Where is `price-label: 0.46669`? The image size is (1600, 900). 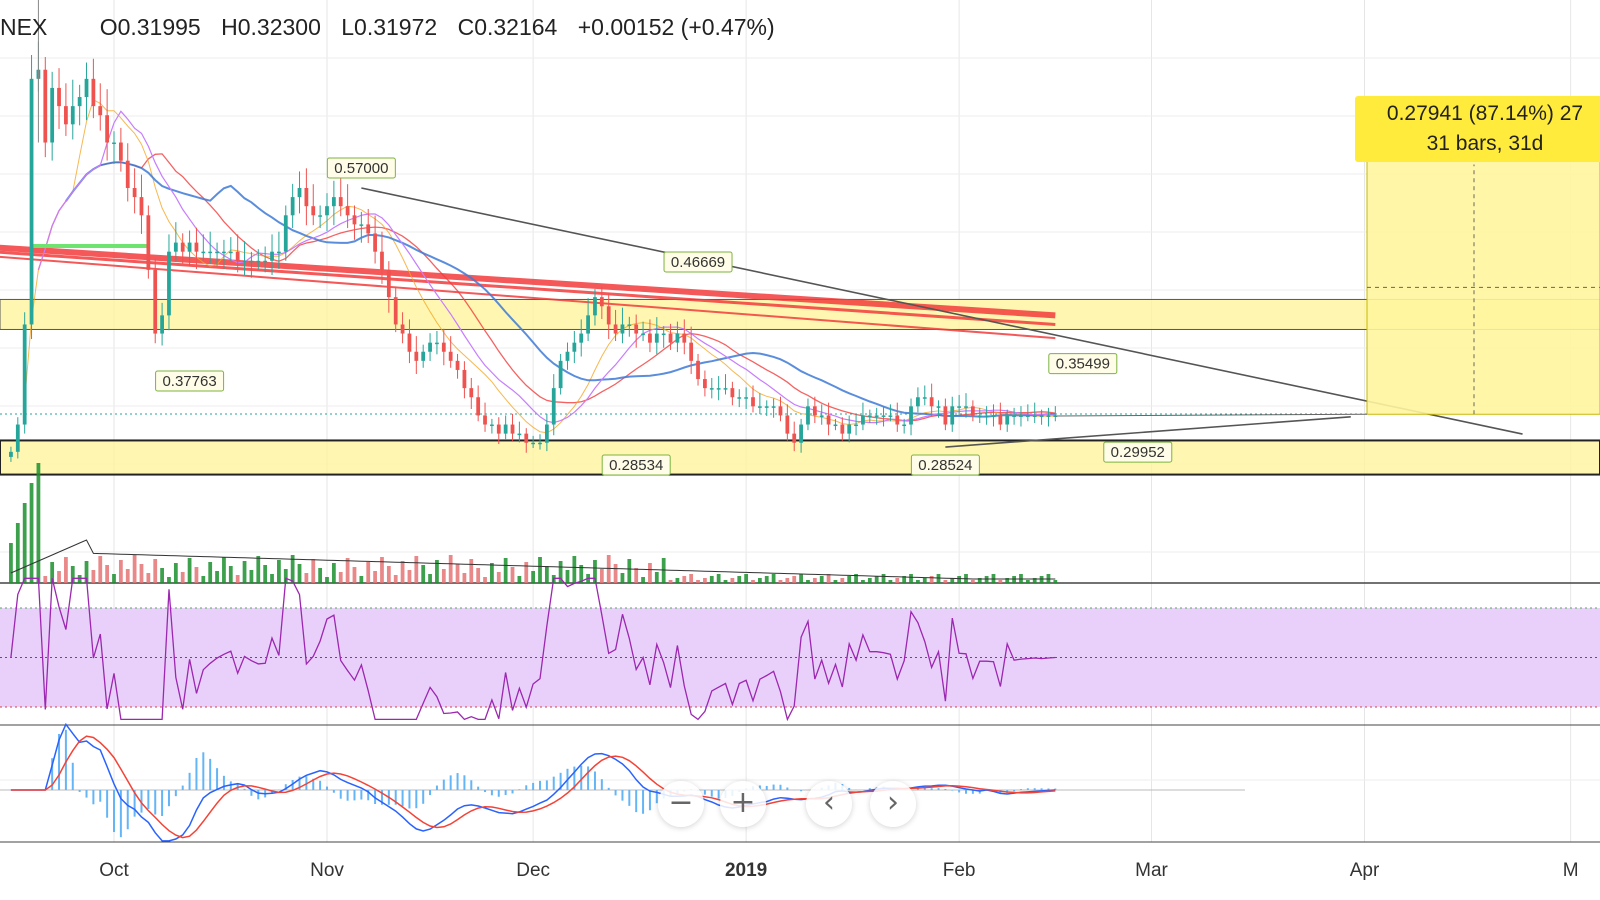 price-label: 0.46669 is located at coordinates (698, 262).